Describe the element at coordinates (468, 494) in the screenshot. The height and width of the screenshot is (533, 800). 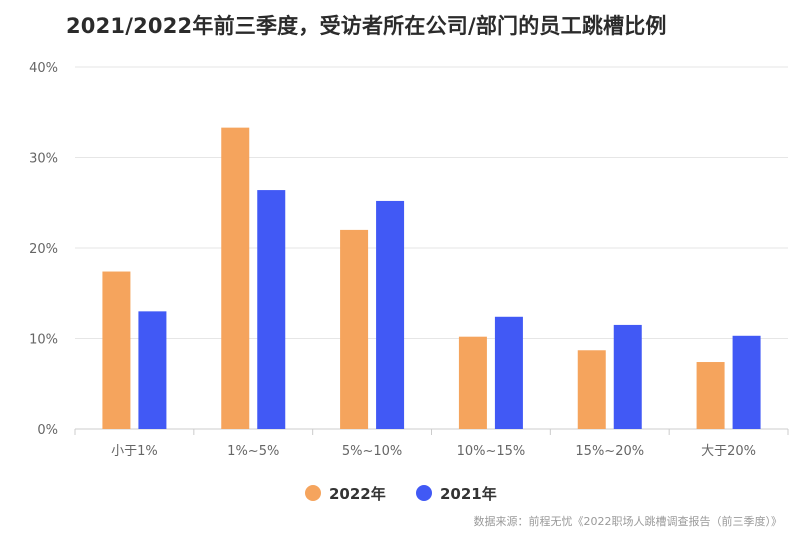
I see `legend-label: 2021年` at that location.